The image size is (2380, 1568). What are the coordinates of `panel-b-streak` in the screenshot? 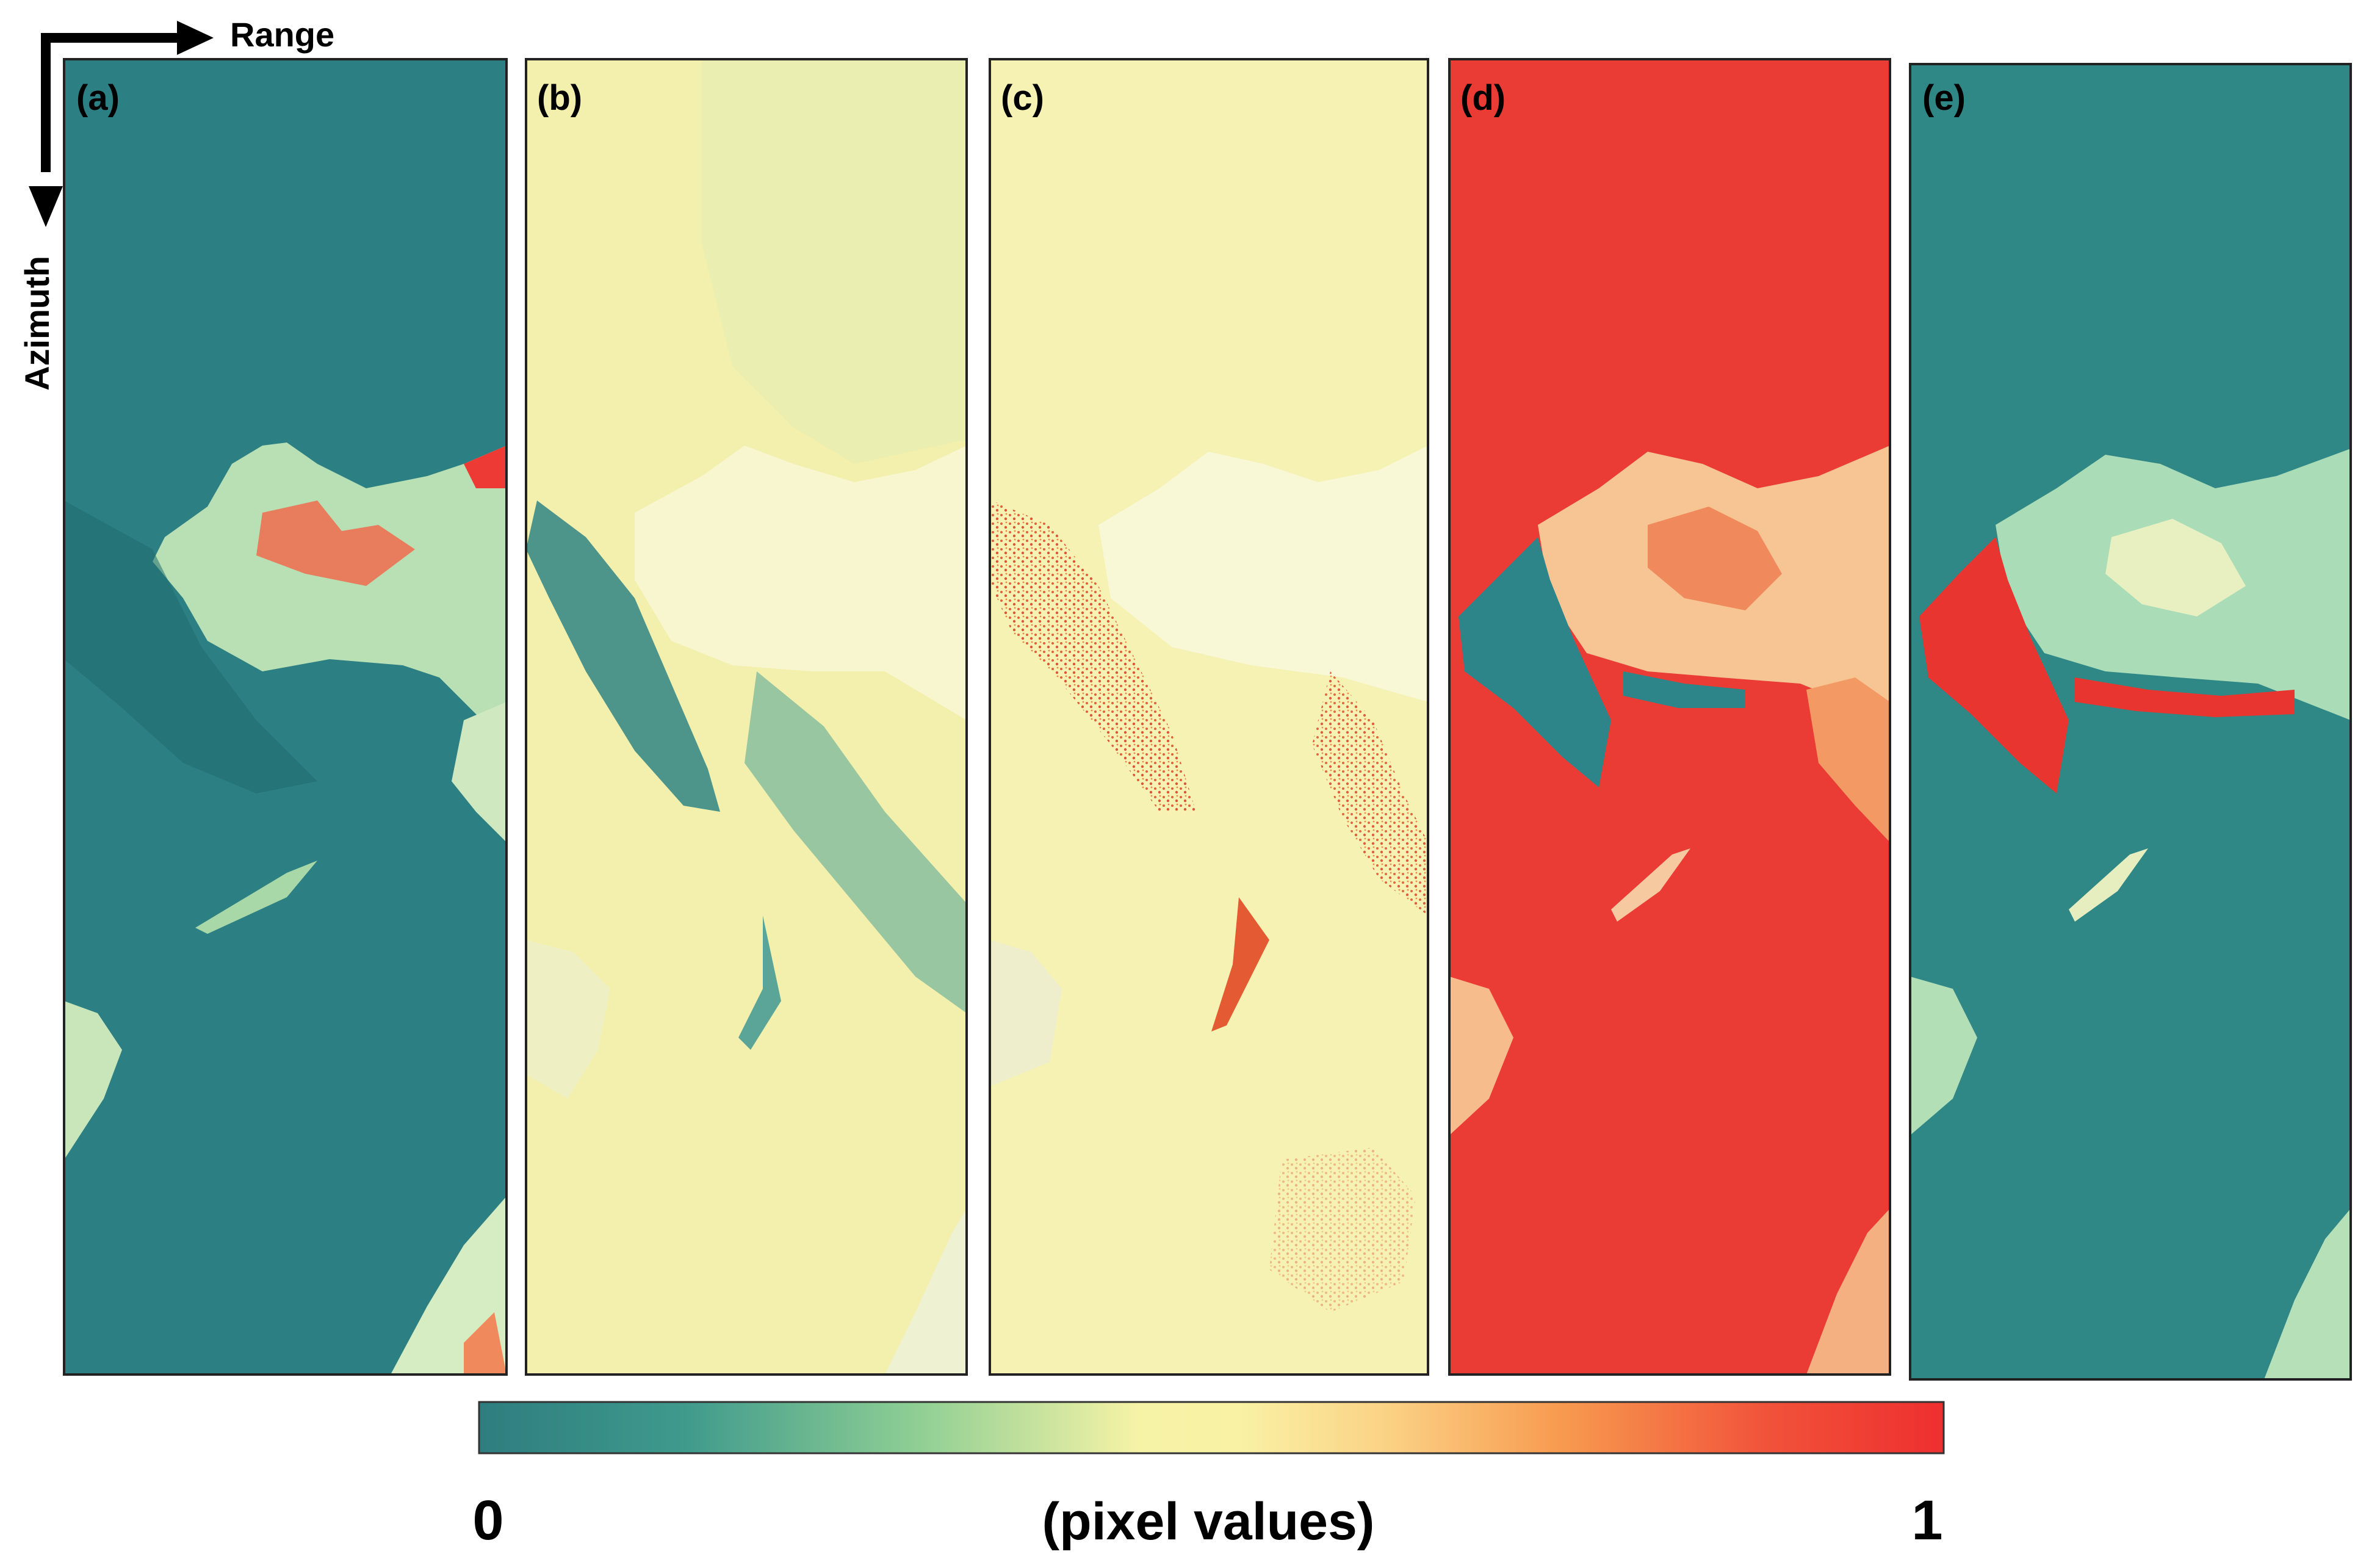 It's located at (759, 983).